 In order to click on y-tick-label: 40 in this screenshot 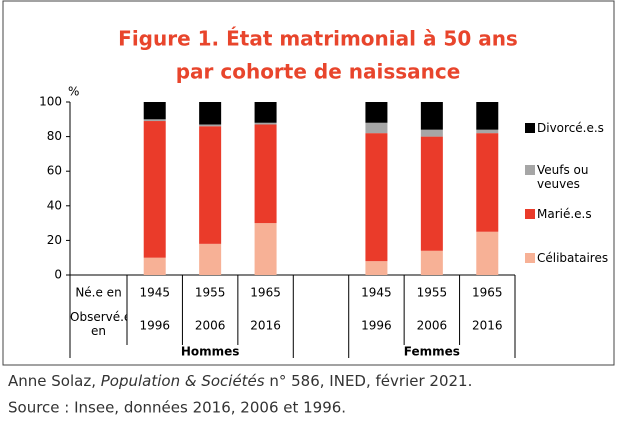, I will do `click(54, 205)`.